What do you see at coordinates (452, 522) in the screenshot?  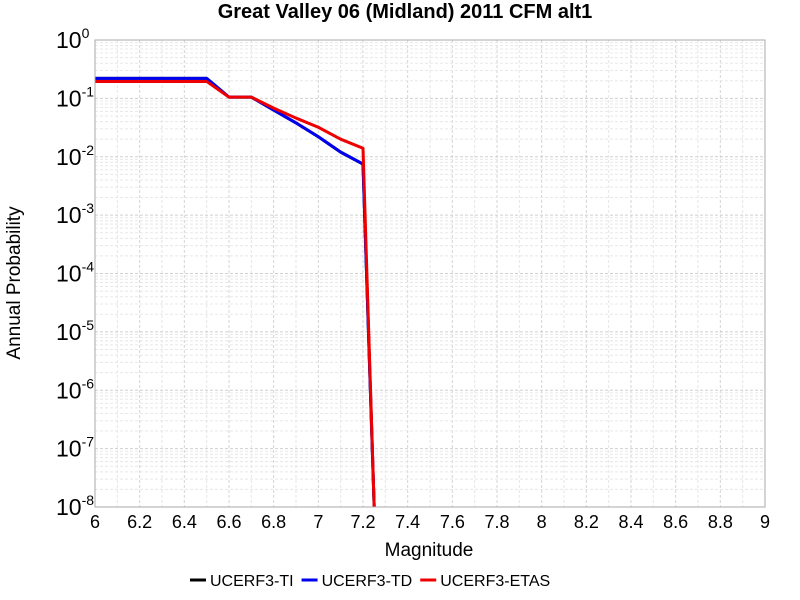 I see `x-tick-label: 7.6` at bounding box center [452, 522].